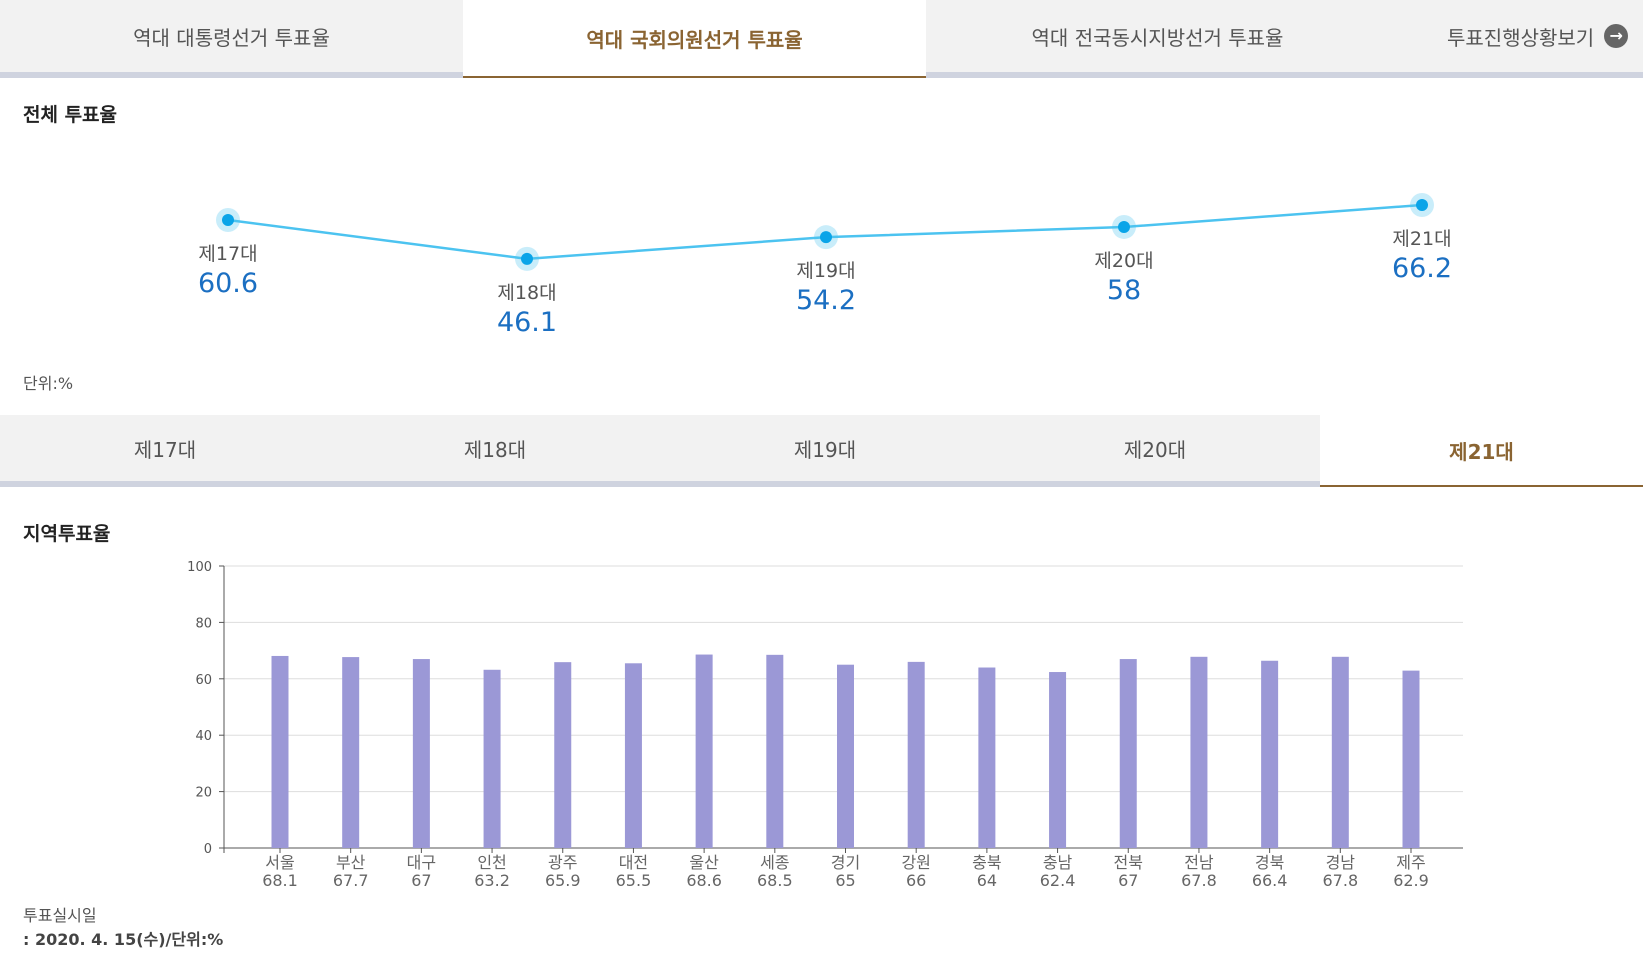  I want to click on point-value: 60.6, so click(228, 283).